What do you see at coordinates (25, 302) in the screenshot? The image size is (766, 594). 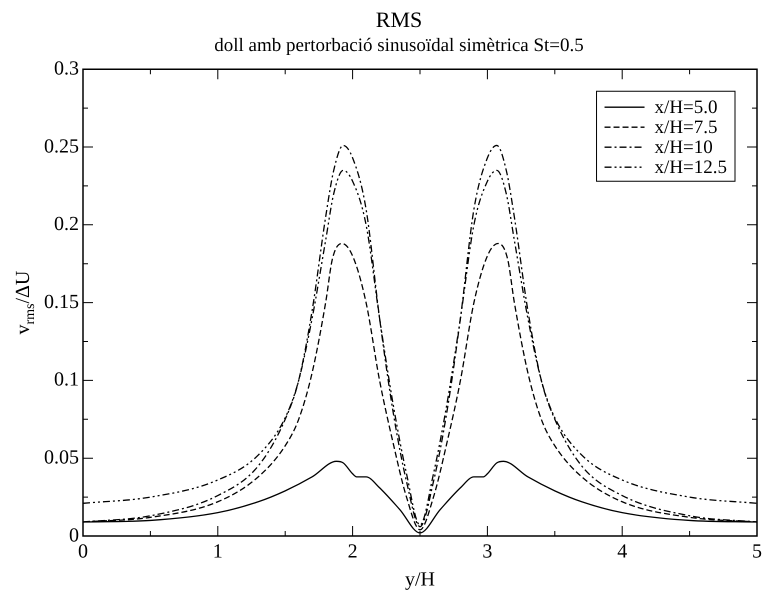 I see `y-axis-title: vrms/ΔU` at bounding box center [25, 302].